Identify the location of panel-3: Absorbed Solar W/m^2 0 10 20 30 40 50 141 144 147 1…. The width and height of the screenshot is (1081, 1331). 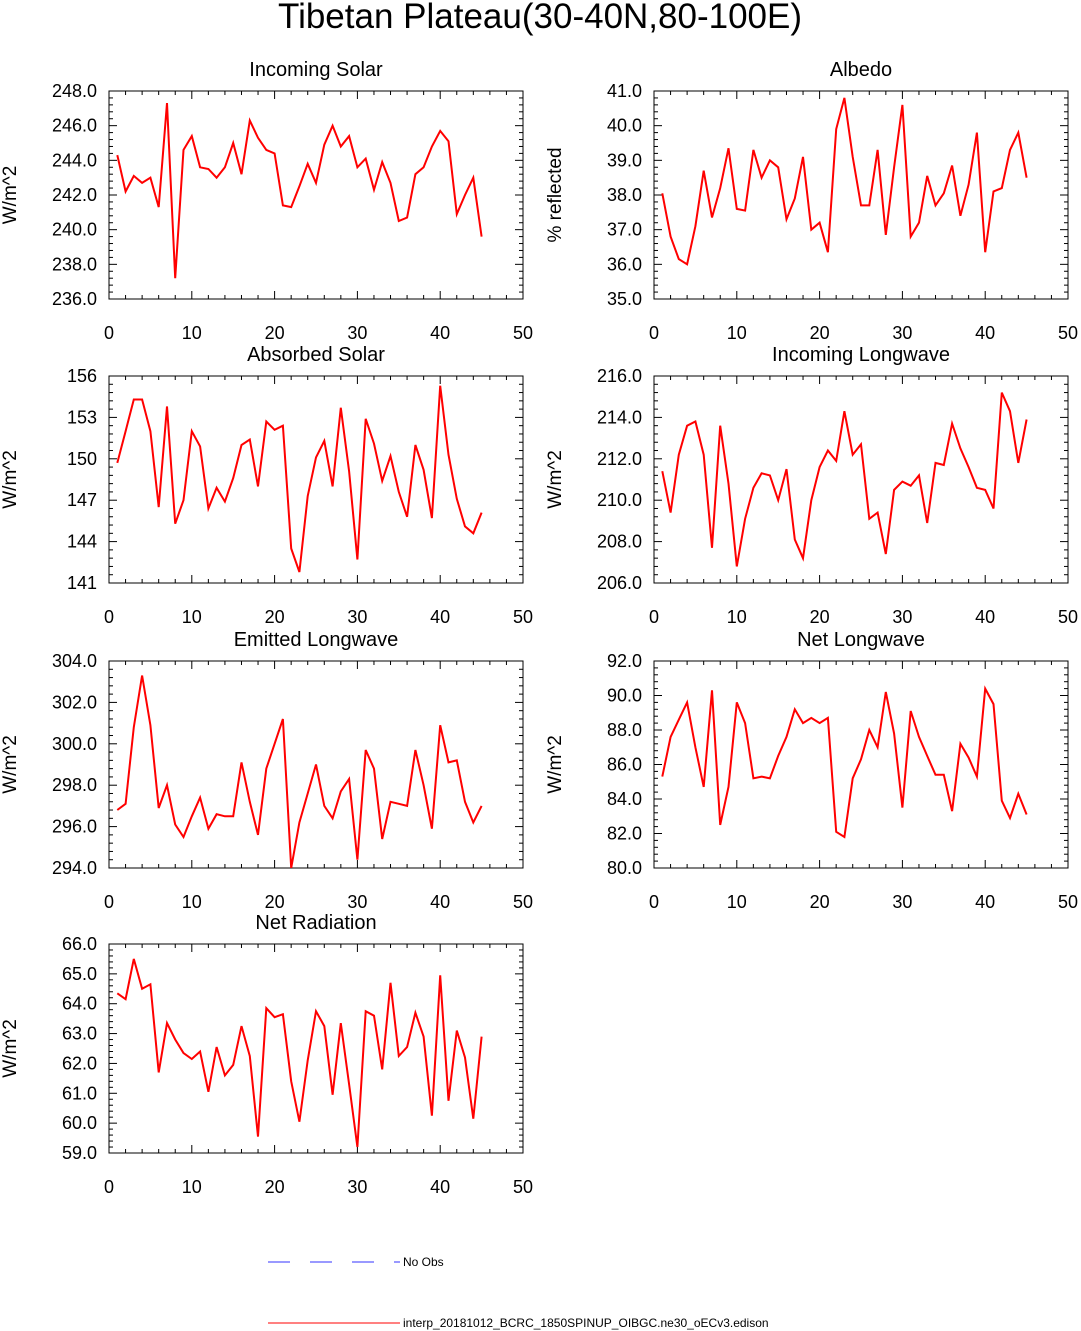
(266, 485).